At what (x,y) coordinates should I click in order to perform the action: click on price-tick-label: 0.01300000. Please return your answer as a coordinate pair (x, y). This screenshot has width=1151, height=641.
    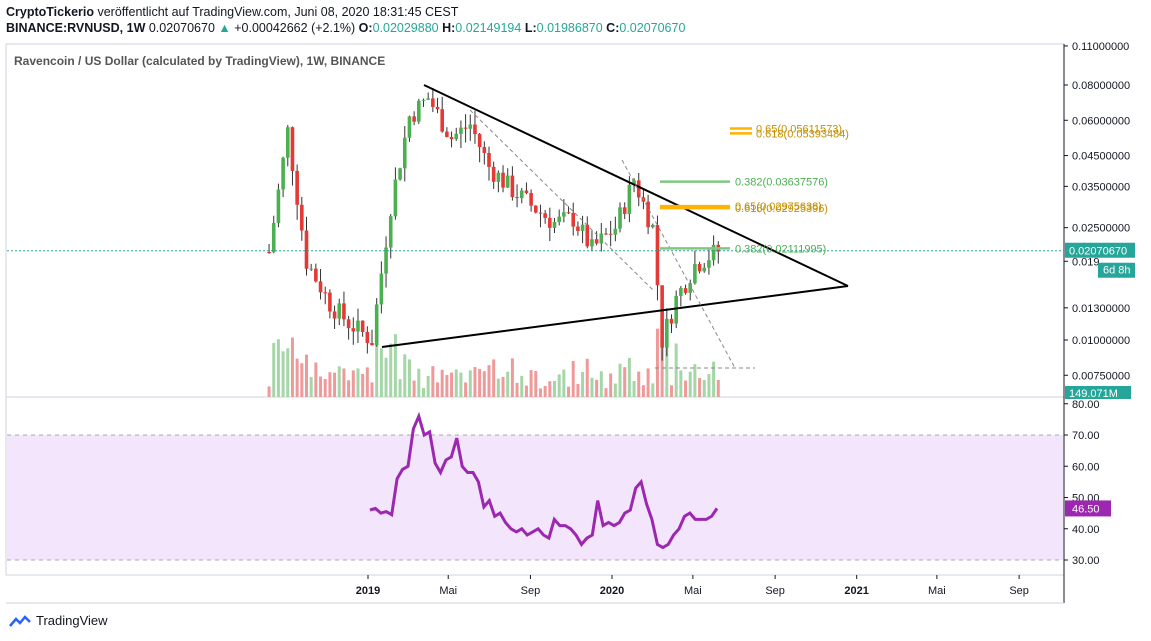
    Looking at the image, I should click on (1101, 309).